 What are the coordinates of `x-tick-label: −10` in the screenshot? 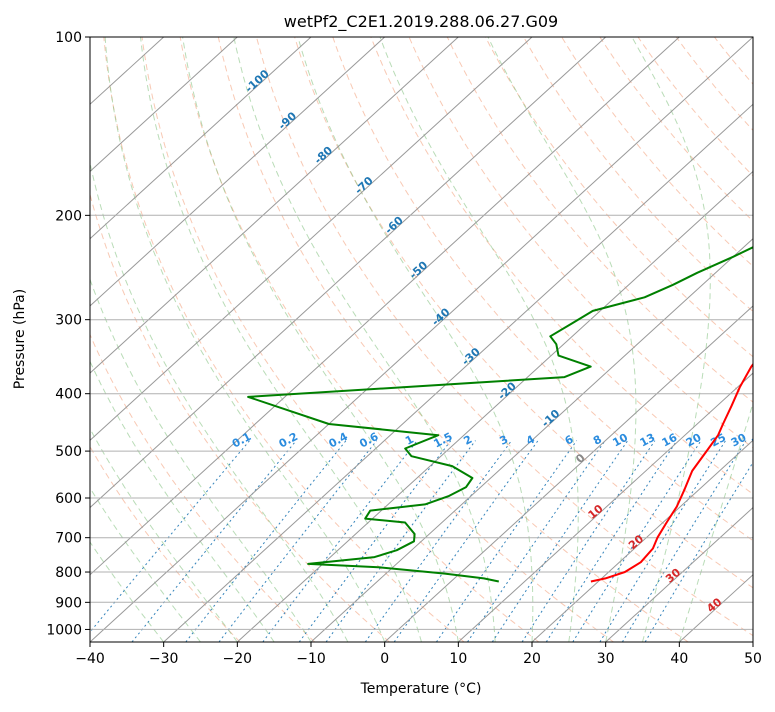 It's located at (311, 659).